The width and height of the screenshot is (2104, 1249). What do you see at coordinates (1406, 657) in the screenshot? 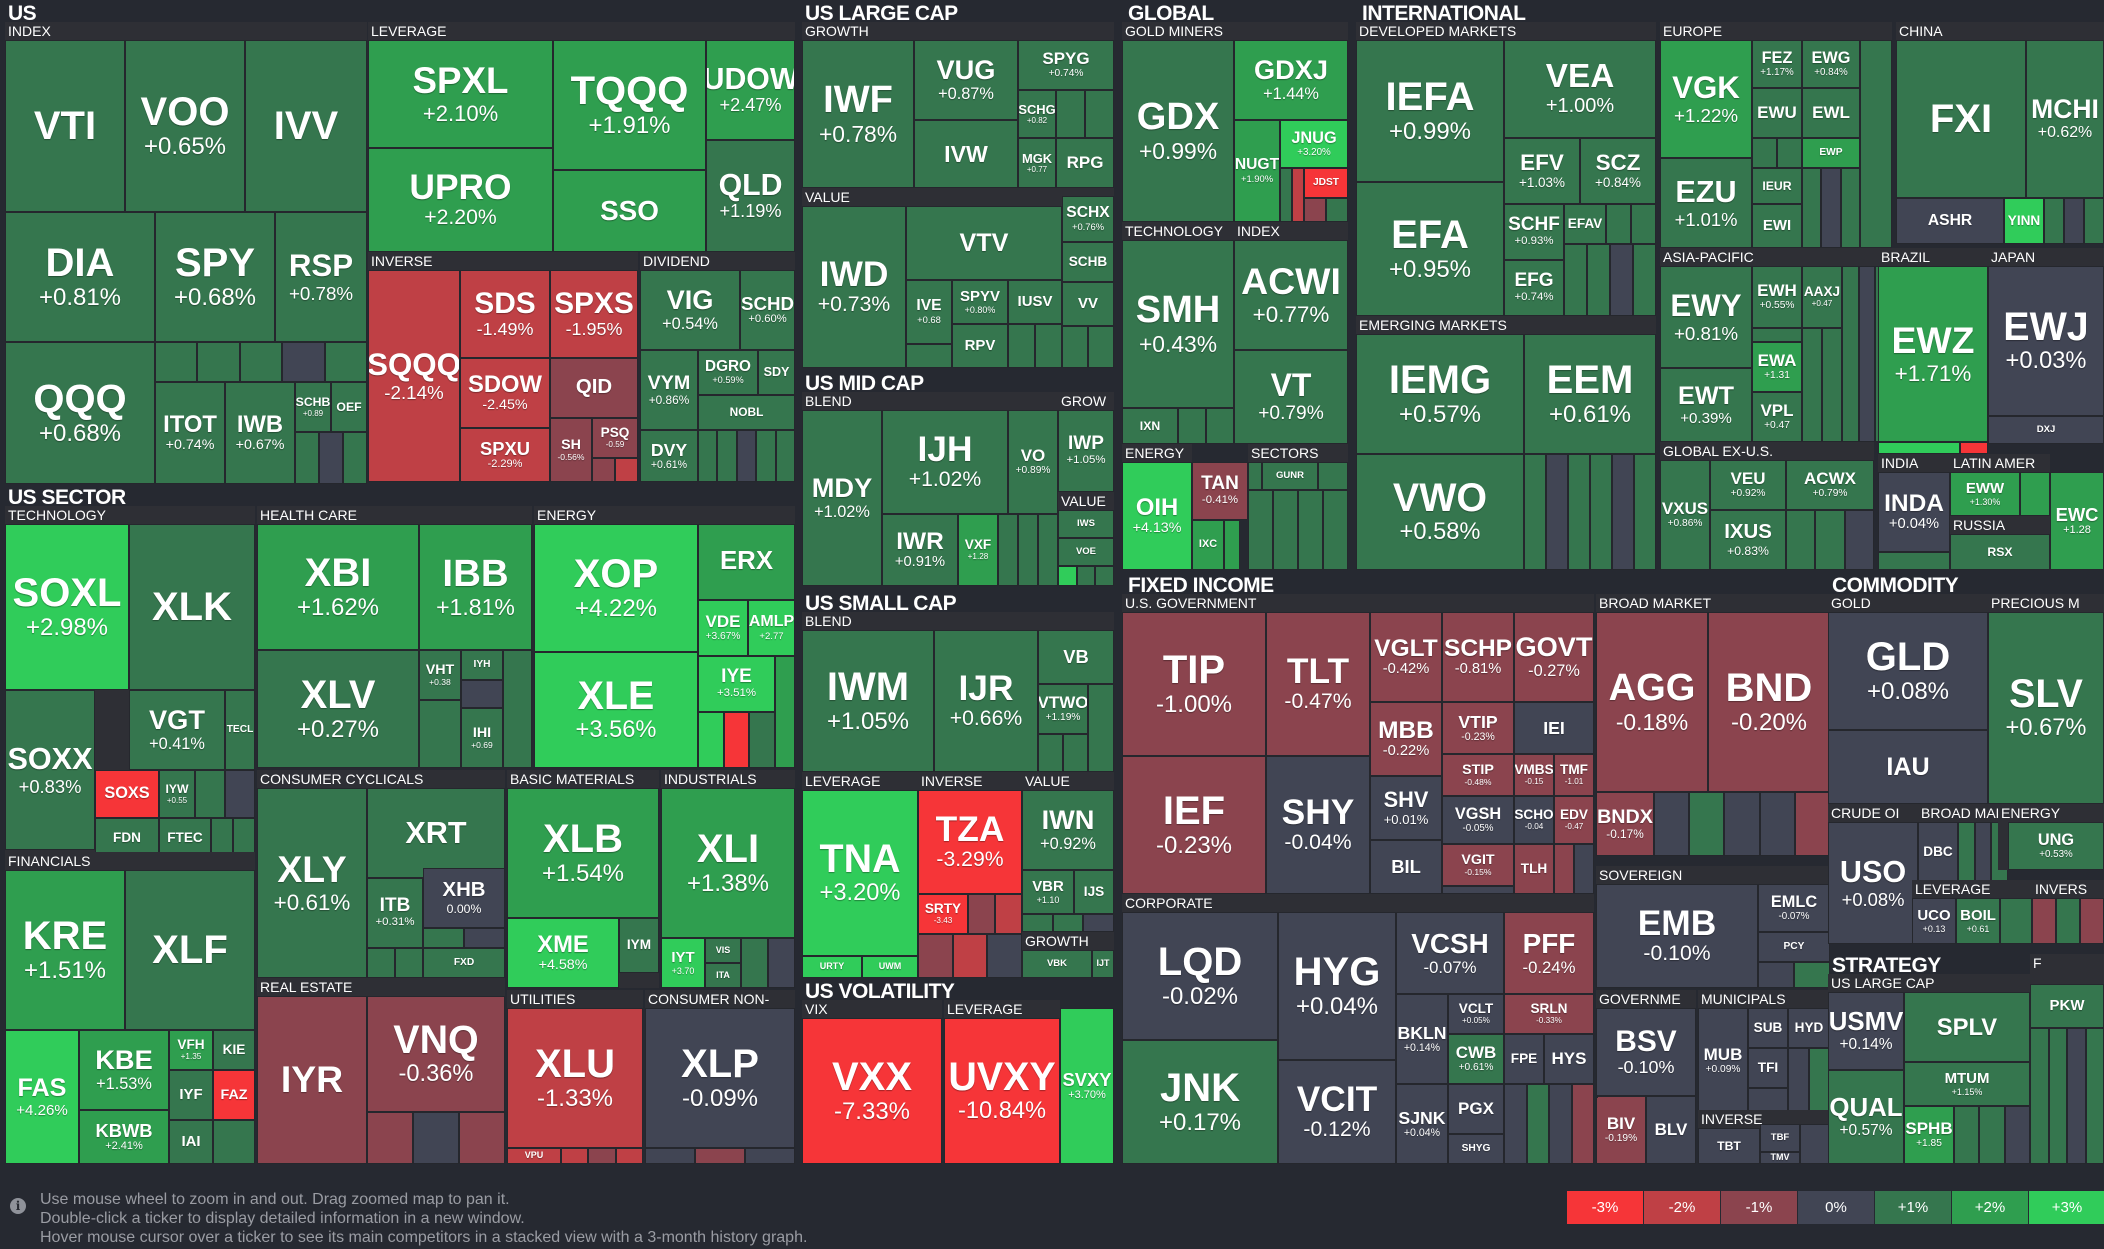
I see `tile-vglt: VGLT -0.42%` at bounding box center [1406, 657].